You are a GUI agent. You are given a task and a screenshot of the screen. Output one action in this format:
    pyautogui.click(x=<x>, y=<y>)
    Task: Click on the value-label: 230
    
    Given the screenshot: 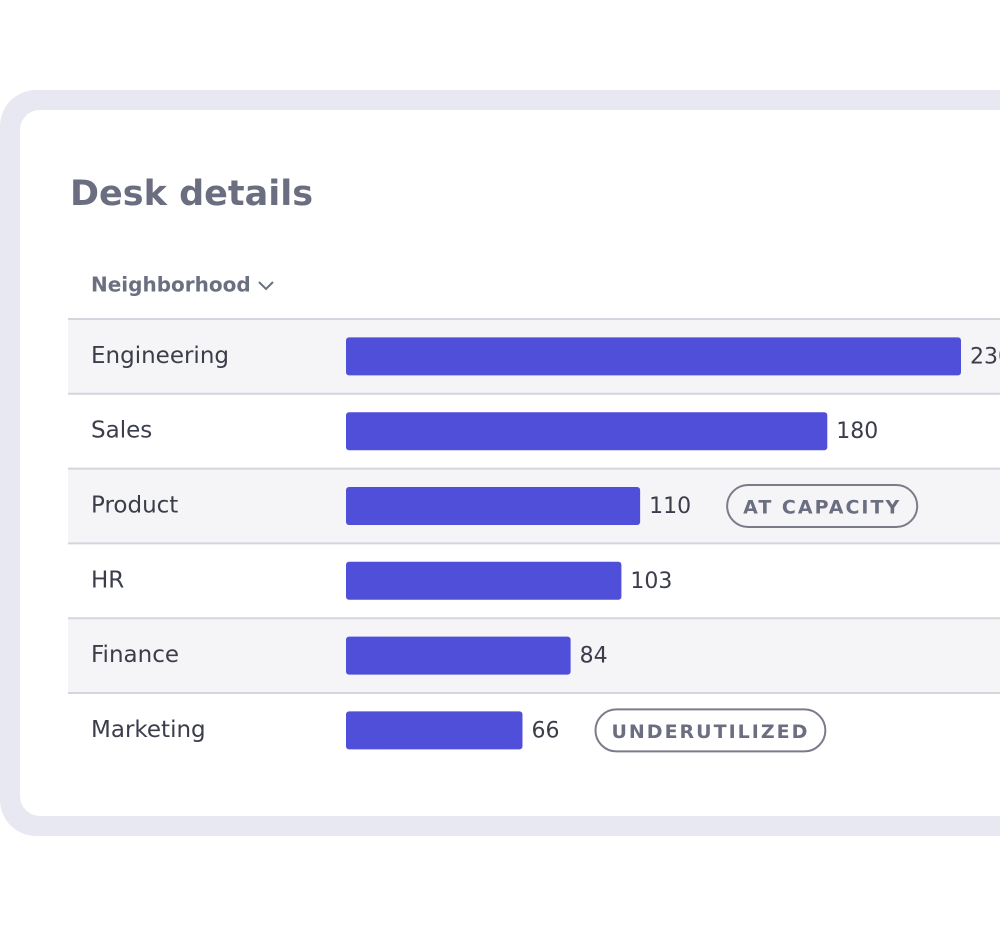 What is the action you would take?
    pyautogui.click(x=985, y=356)
    